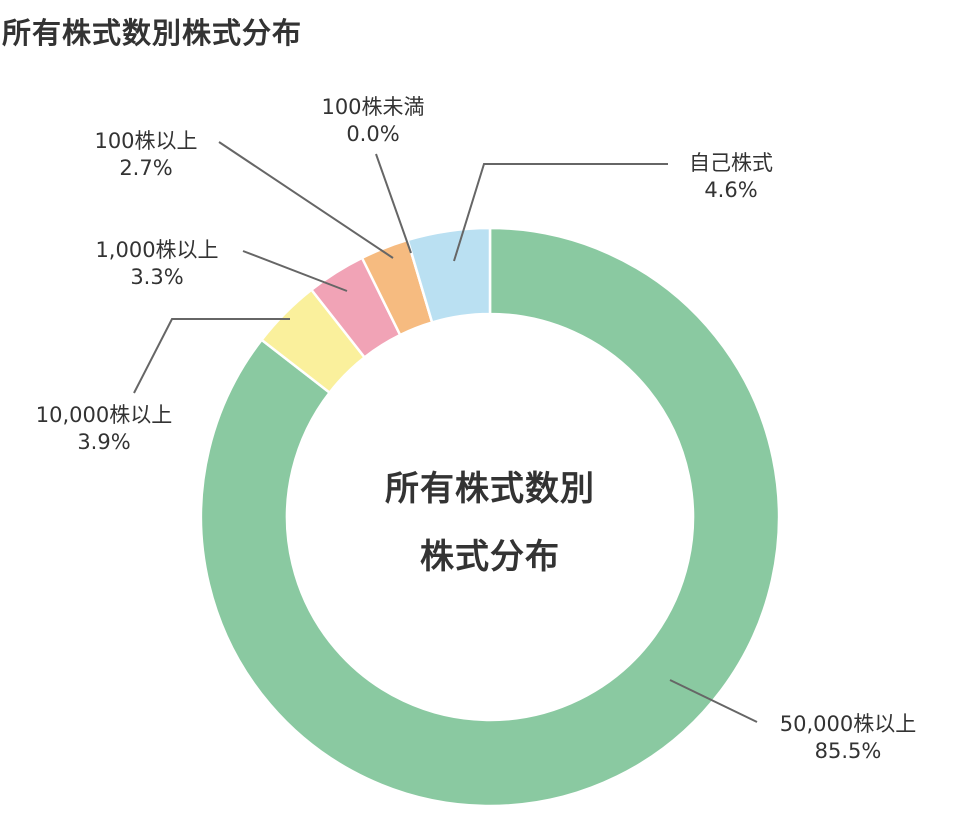 The width and height of the screenshot is (972, 820). What do you see at coordinates (731, 190) in the screenshot?
I see `label-value: 4.6%` at bounding box center [731, 190].